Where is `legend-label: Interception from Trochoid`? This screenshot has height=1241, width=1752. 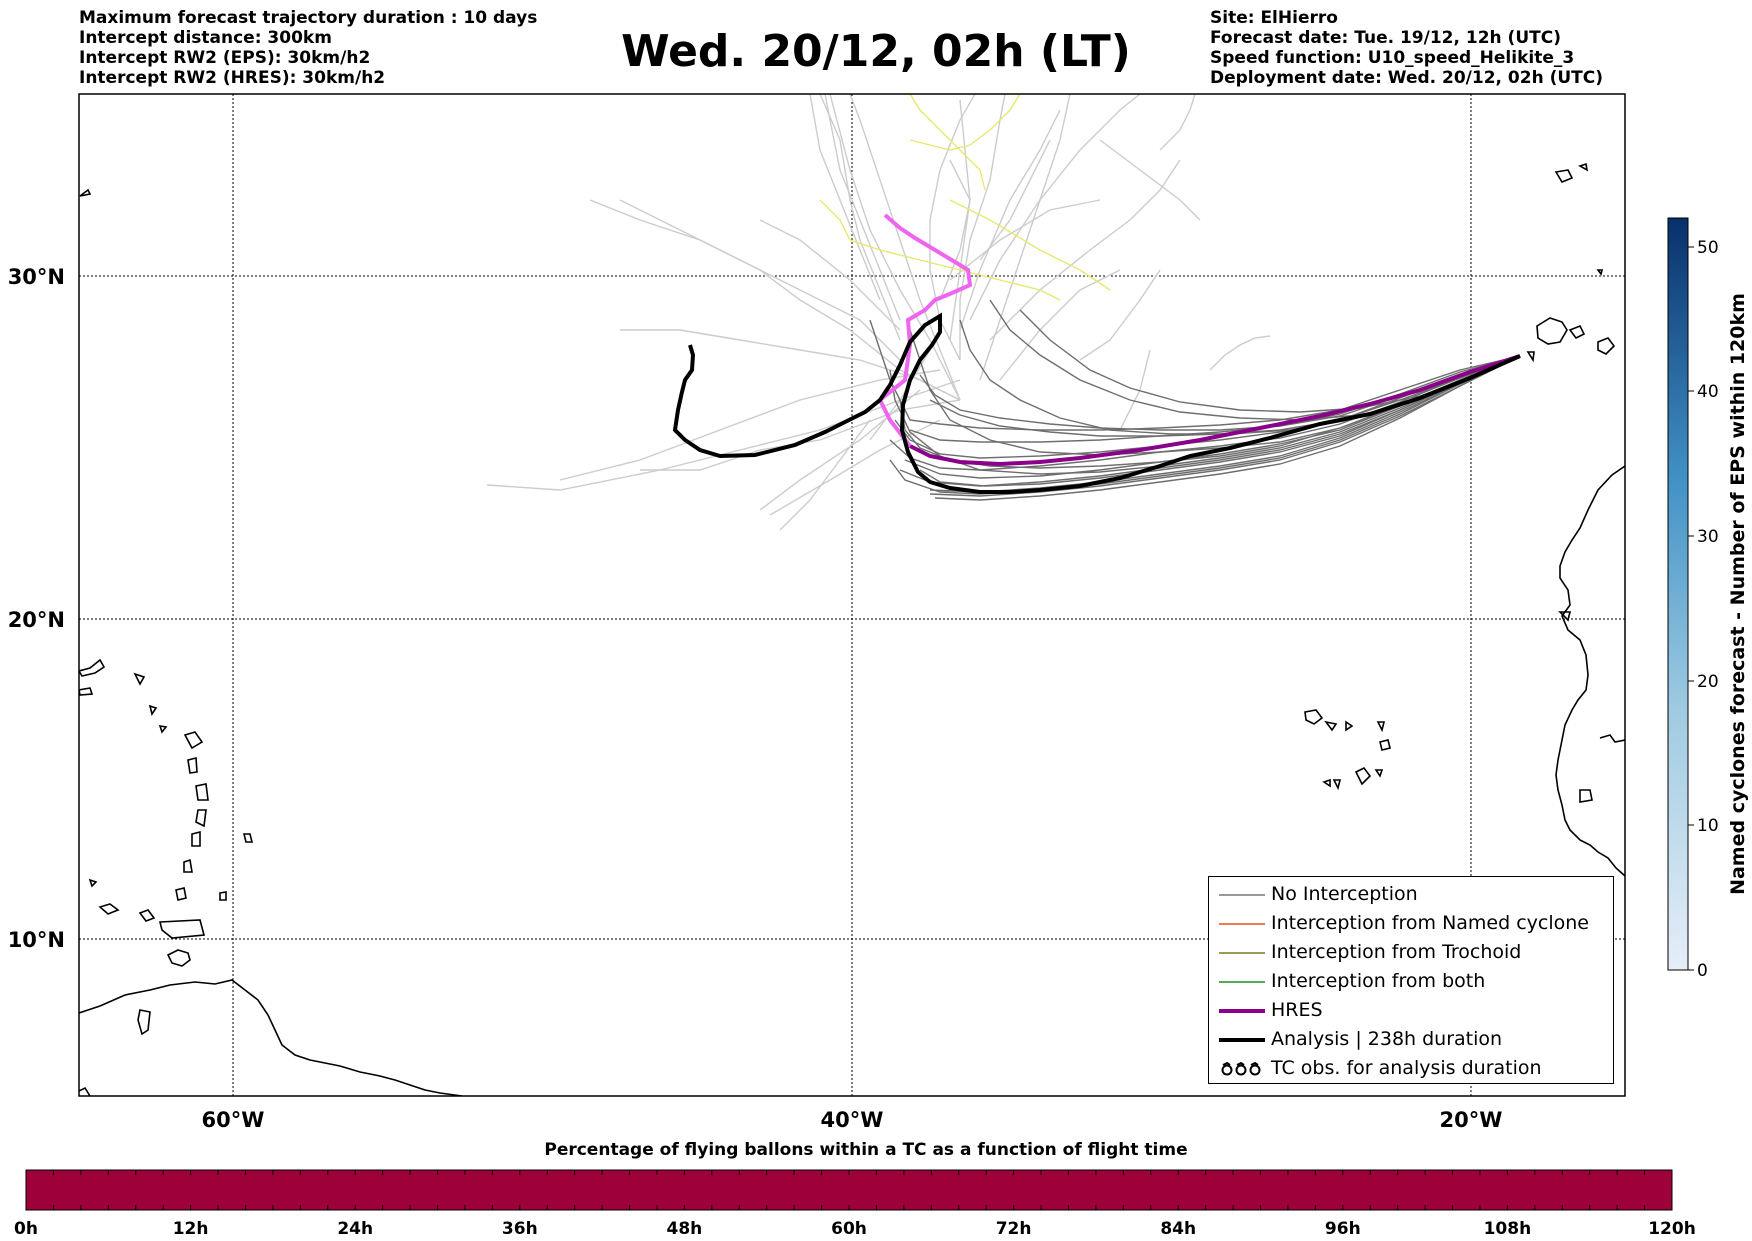
legend-label: Interception from Trochoid is located at coordinates (1396, 952).